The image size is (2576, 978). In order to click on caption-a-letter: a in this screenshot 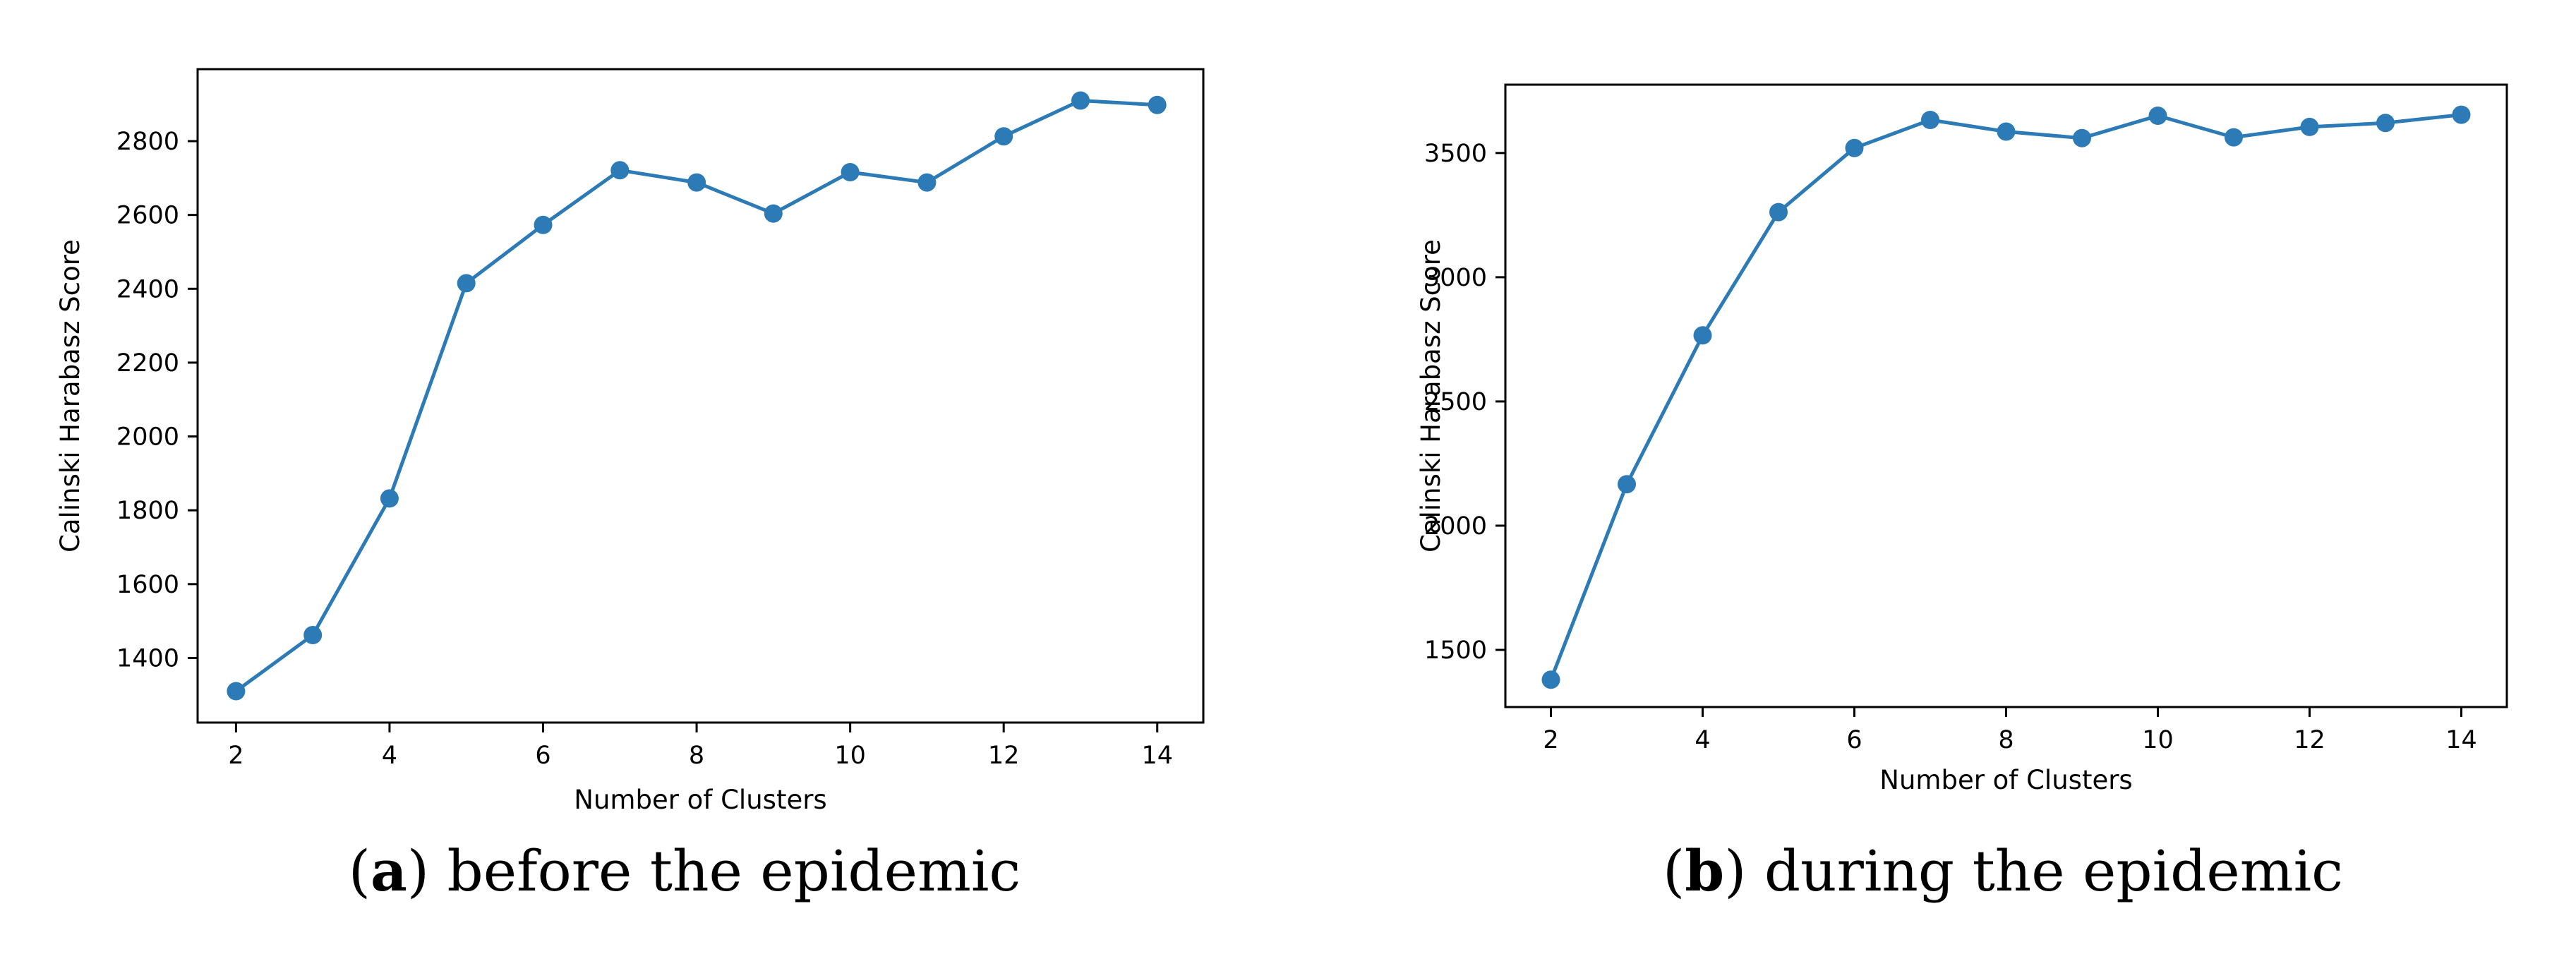, I will do `click(389, 871)`.